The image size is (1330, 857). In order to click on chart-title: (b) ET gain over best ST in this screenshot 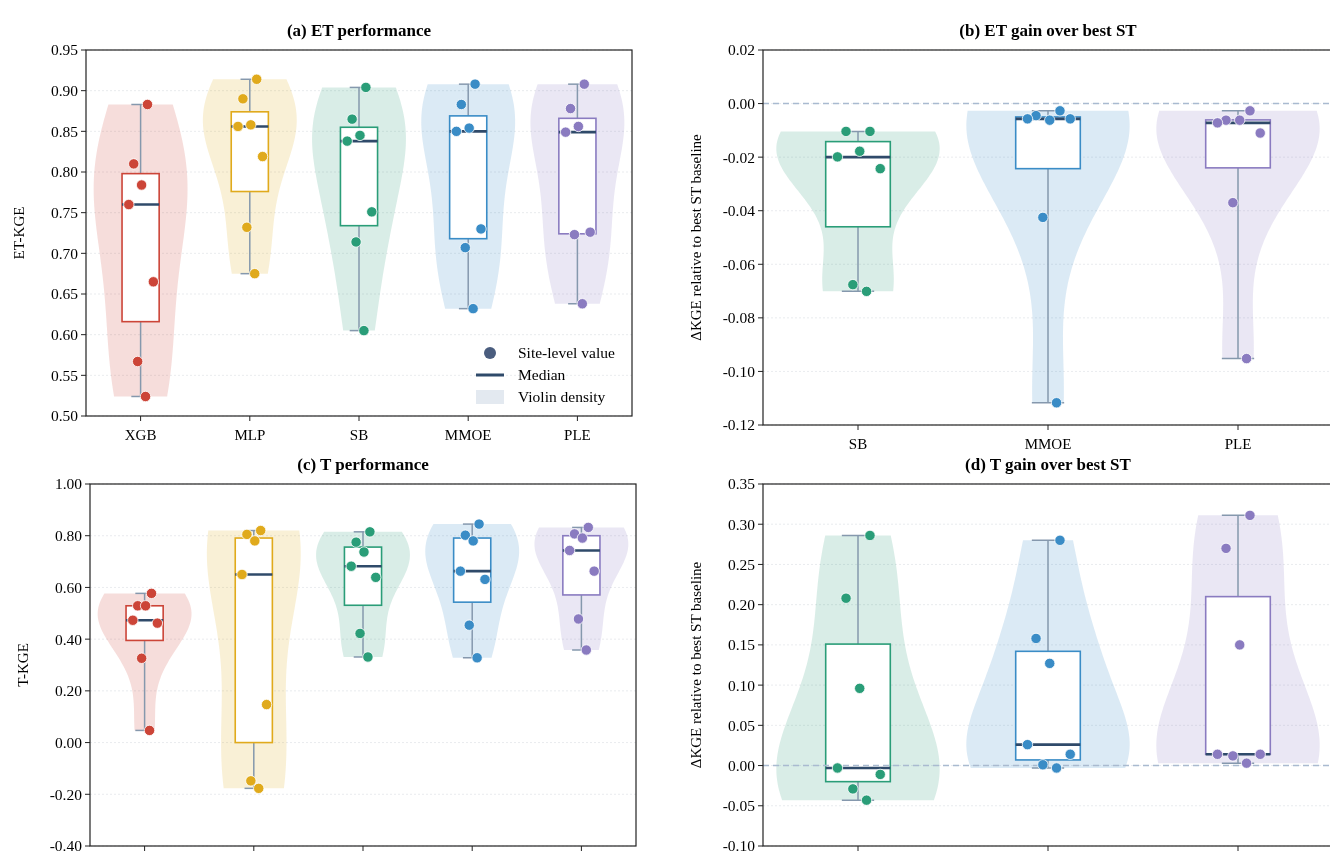, I will do `click(1048, 30)`.